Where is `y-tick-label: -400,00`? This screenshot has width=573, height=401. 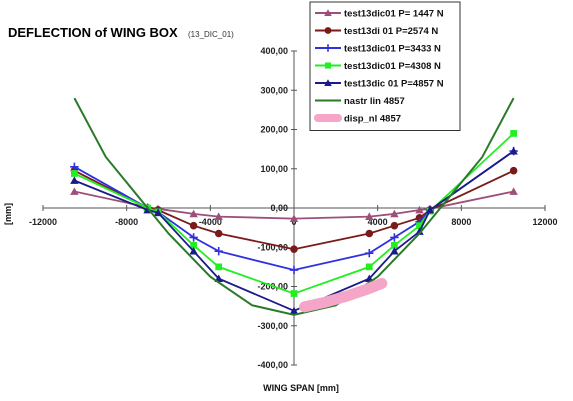 y-tick-label: -400,00 is located at coordinates (272, 365).